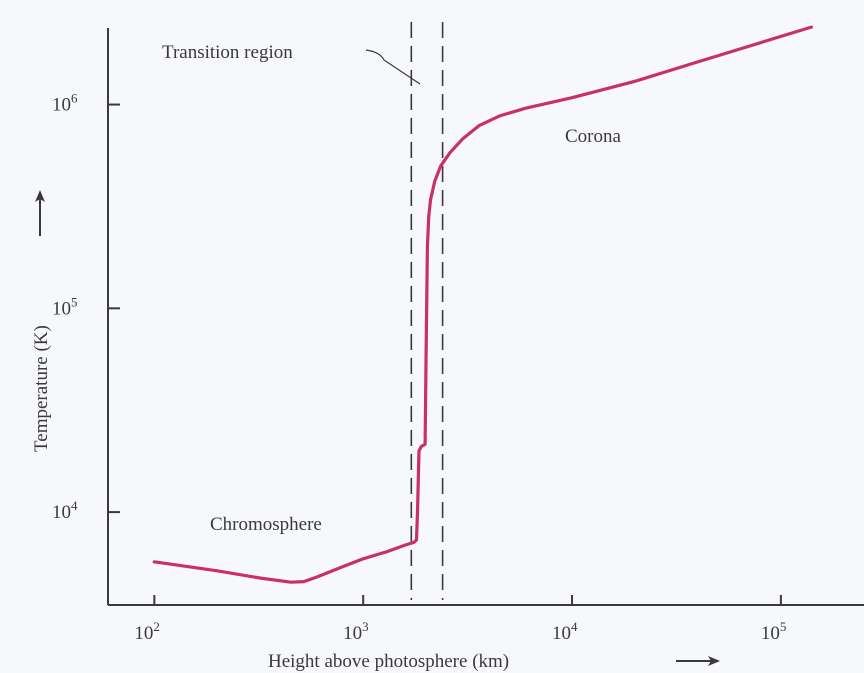 The image size is (864, 673). Describe the element at coordinates (65, 306) in the screenshot. I see `y-tick-label: 10⁵` at that location.